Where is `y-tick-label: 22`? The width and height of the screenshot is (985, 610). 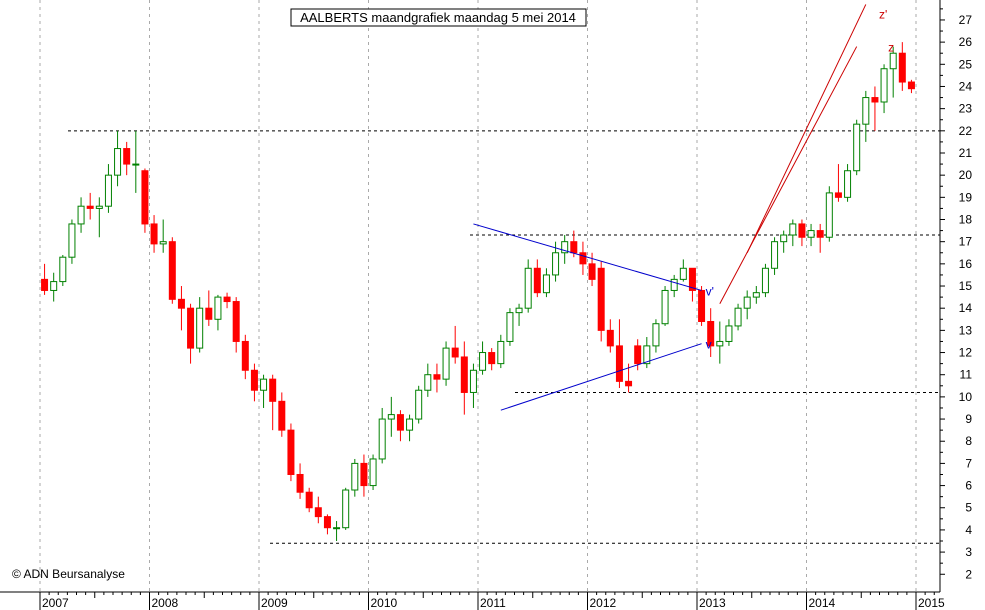 y-tick-label: 22 is located at coordinates (966, 131).